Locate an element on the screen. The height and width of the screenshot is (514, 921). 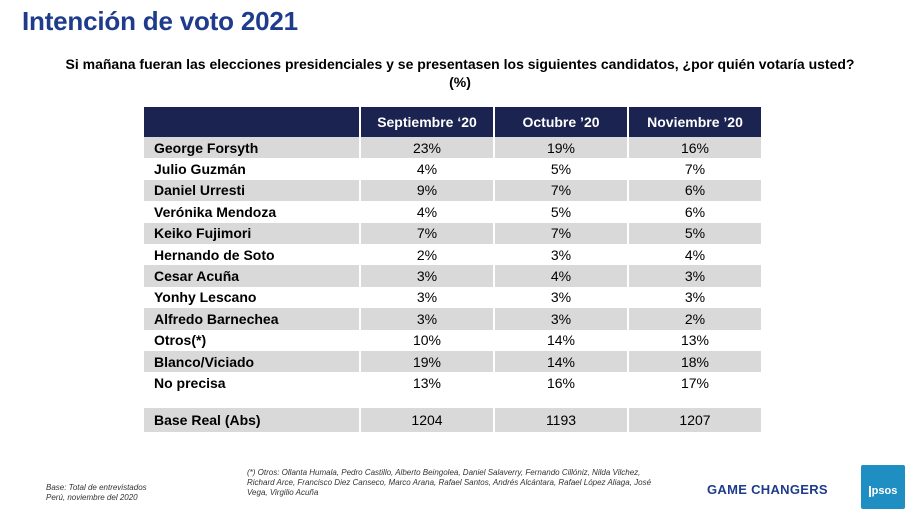
column-header: Noviembre ’20 is located at coordinates (694, 122).